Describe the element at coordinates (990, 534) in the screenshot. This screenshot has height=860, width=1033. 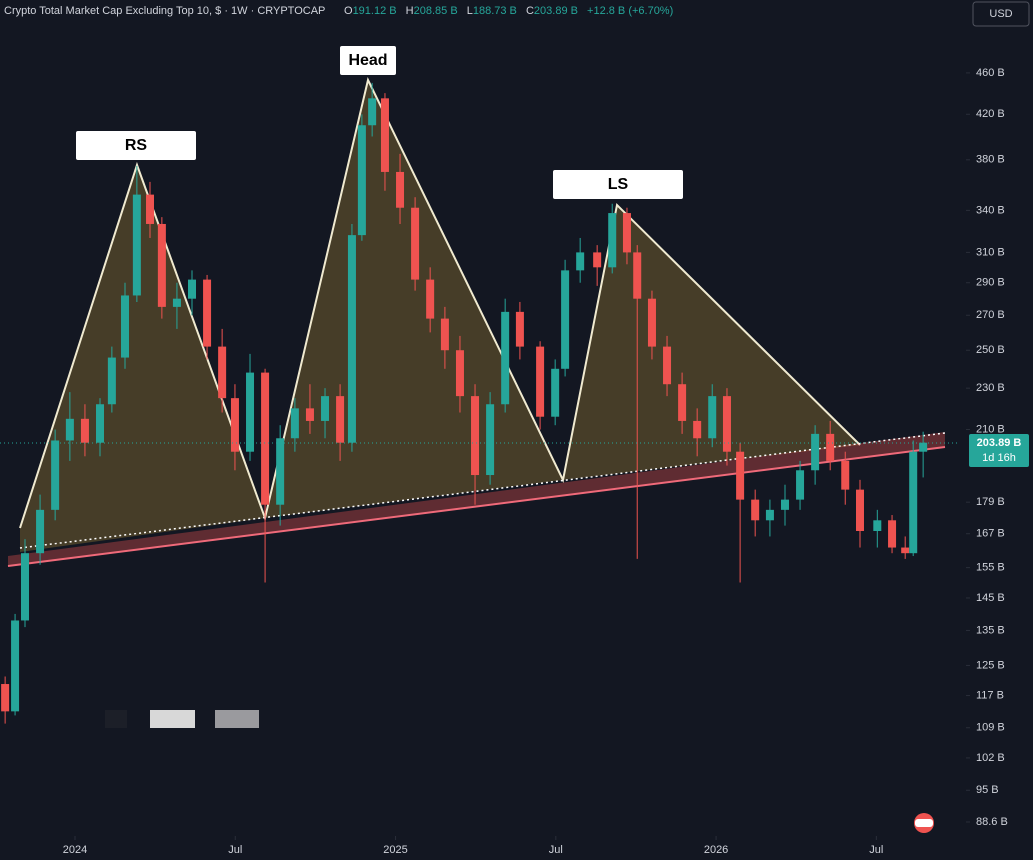
I see `y-tick-label: 167 B` at that location.